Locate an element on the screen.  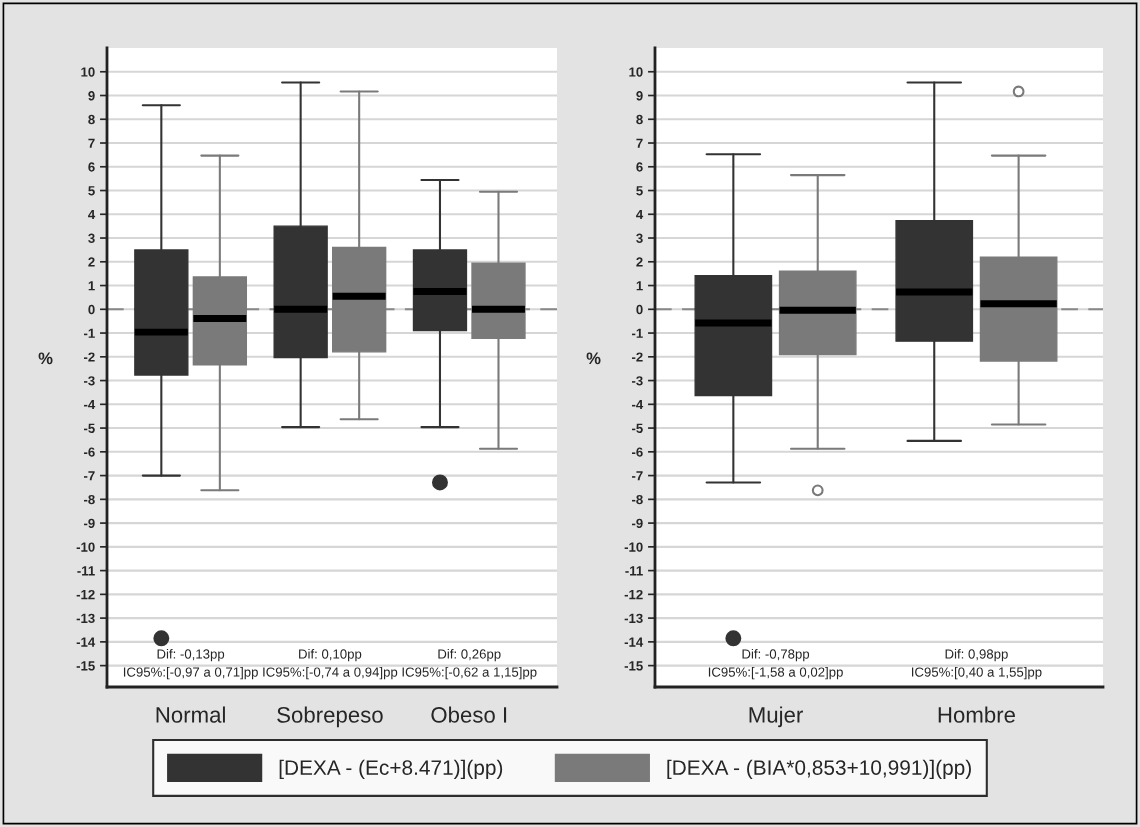
x-tick-label: Hombre is located at coordinates (976, 714).